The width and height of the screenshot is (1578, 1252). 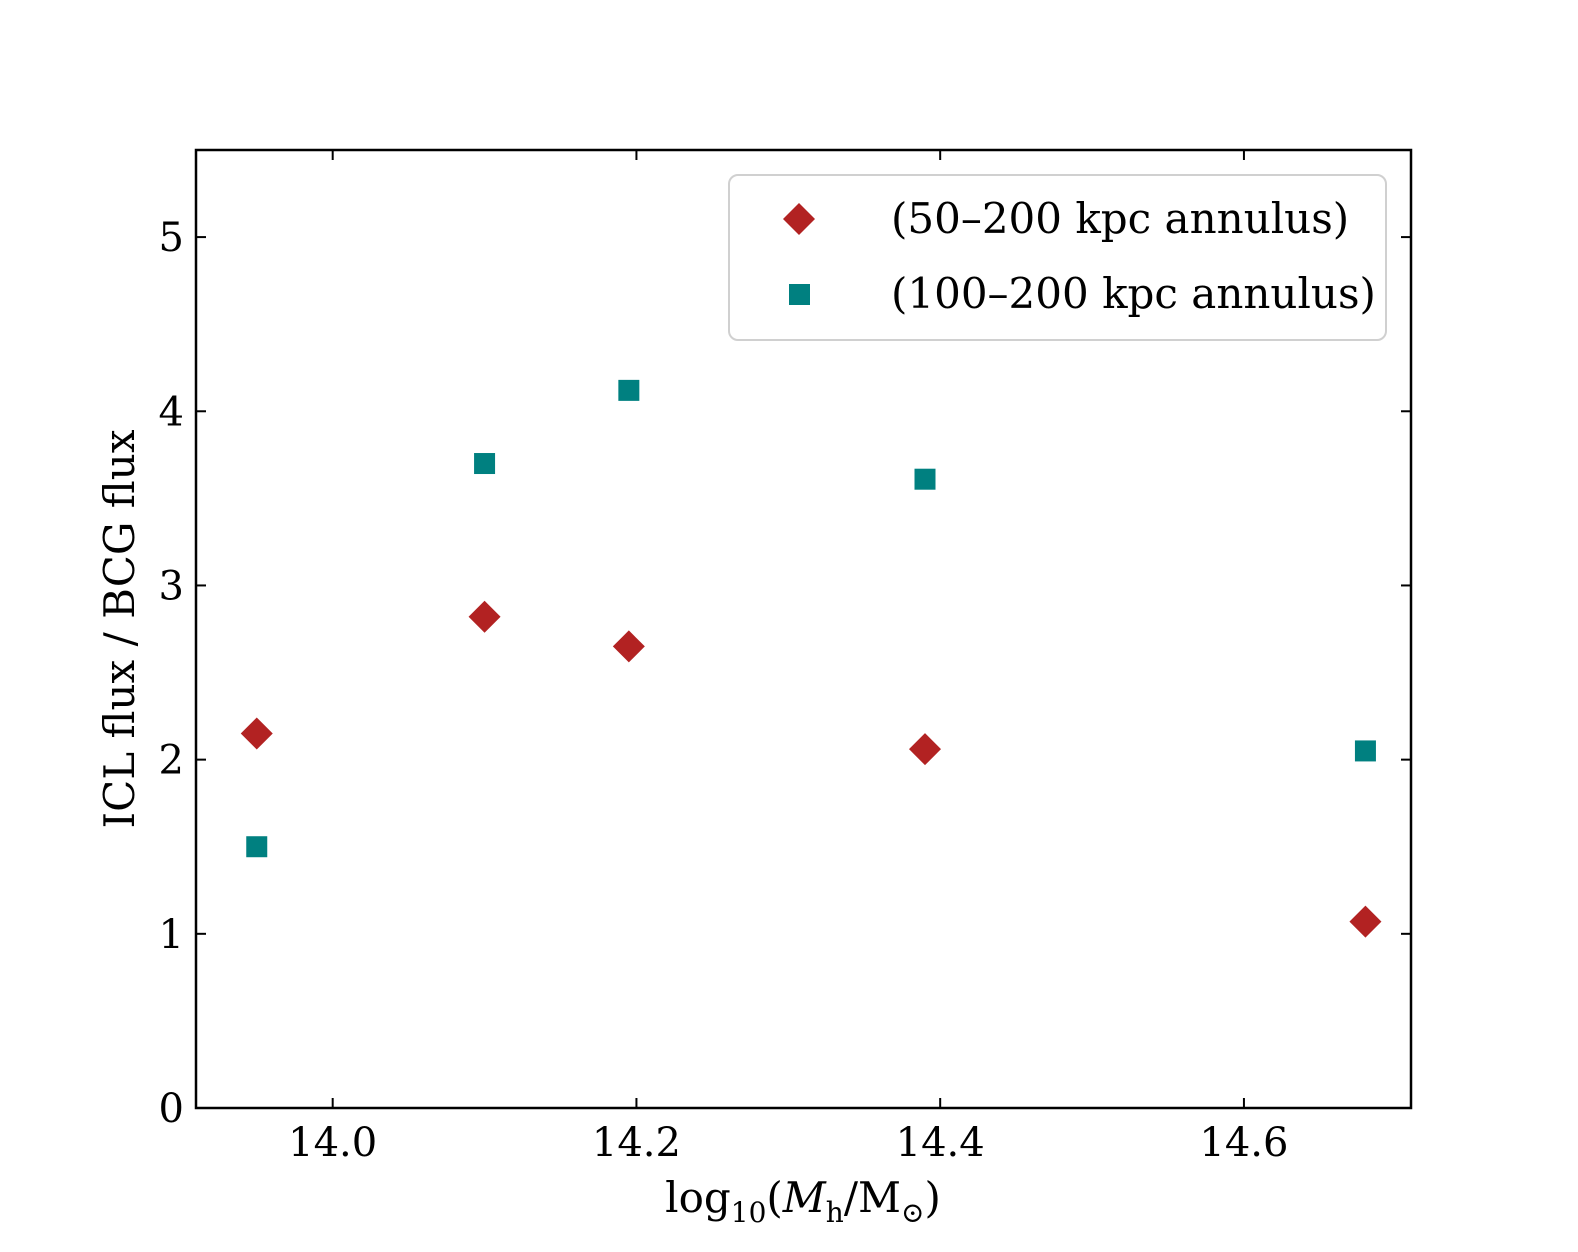 What do you see at coordinates (636, 1143) in the screenshot?
I see `x-tick-label: 14.2` at bounding box center [636, 1143].